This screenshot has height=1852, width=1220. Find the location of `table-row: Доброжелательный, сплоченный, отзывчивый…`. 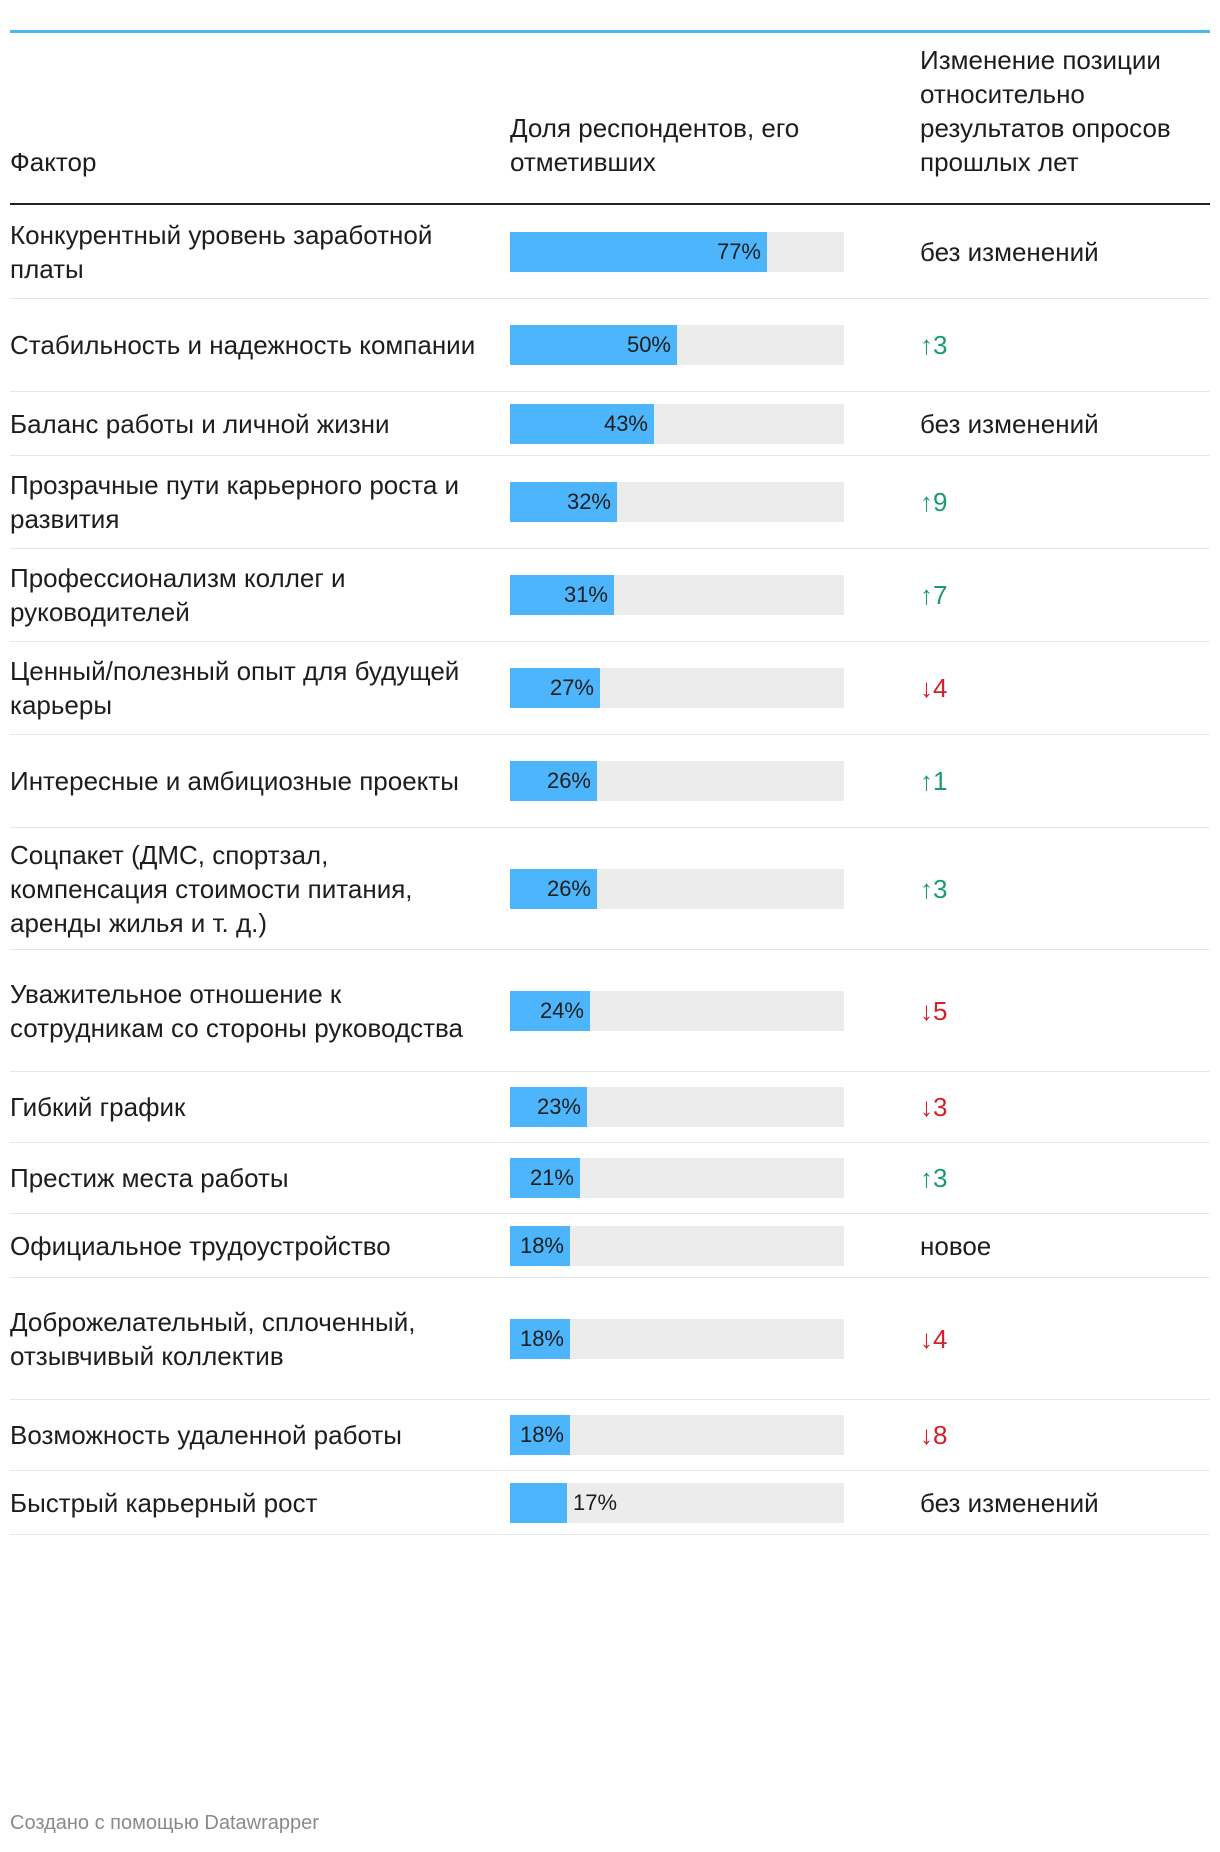

table-row: Доброжелательный, сплоченный, отзывчивый… is located at coordinates (610, 1339).